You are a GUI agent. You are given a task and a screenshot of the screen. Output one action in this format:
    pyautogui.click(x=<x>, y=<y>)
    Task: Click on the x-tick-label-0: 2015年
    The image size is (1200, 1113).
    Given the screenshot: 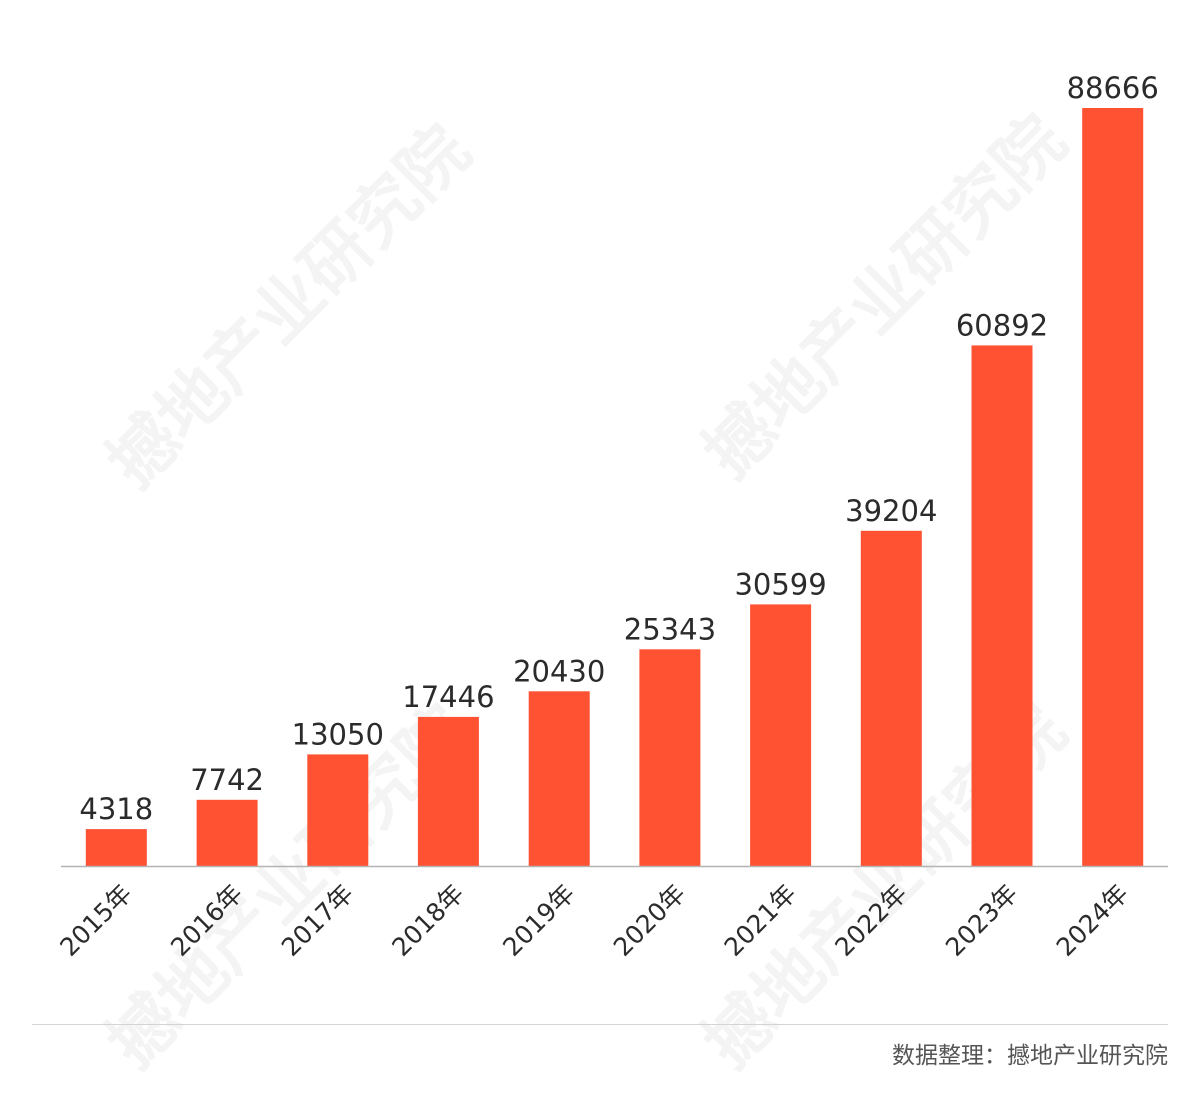 What is the action you would take?
    pyautogui.click(x=95, y=920)
    